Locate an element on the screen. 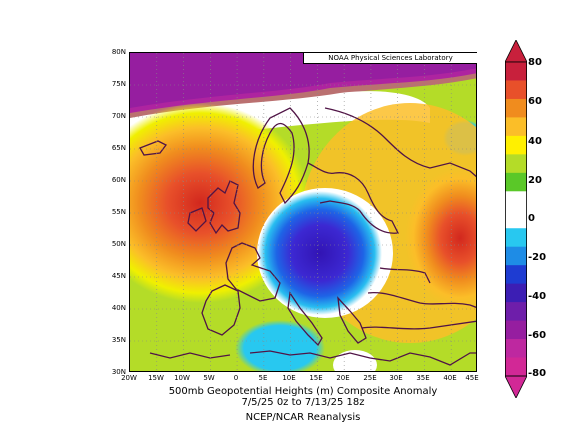 This screenshot has height=437, width=565. colorbar-label: -60 is located at coordinates (537, 335).